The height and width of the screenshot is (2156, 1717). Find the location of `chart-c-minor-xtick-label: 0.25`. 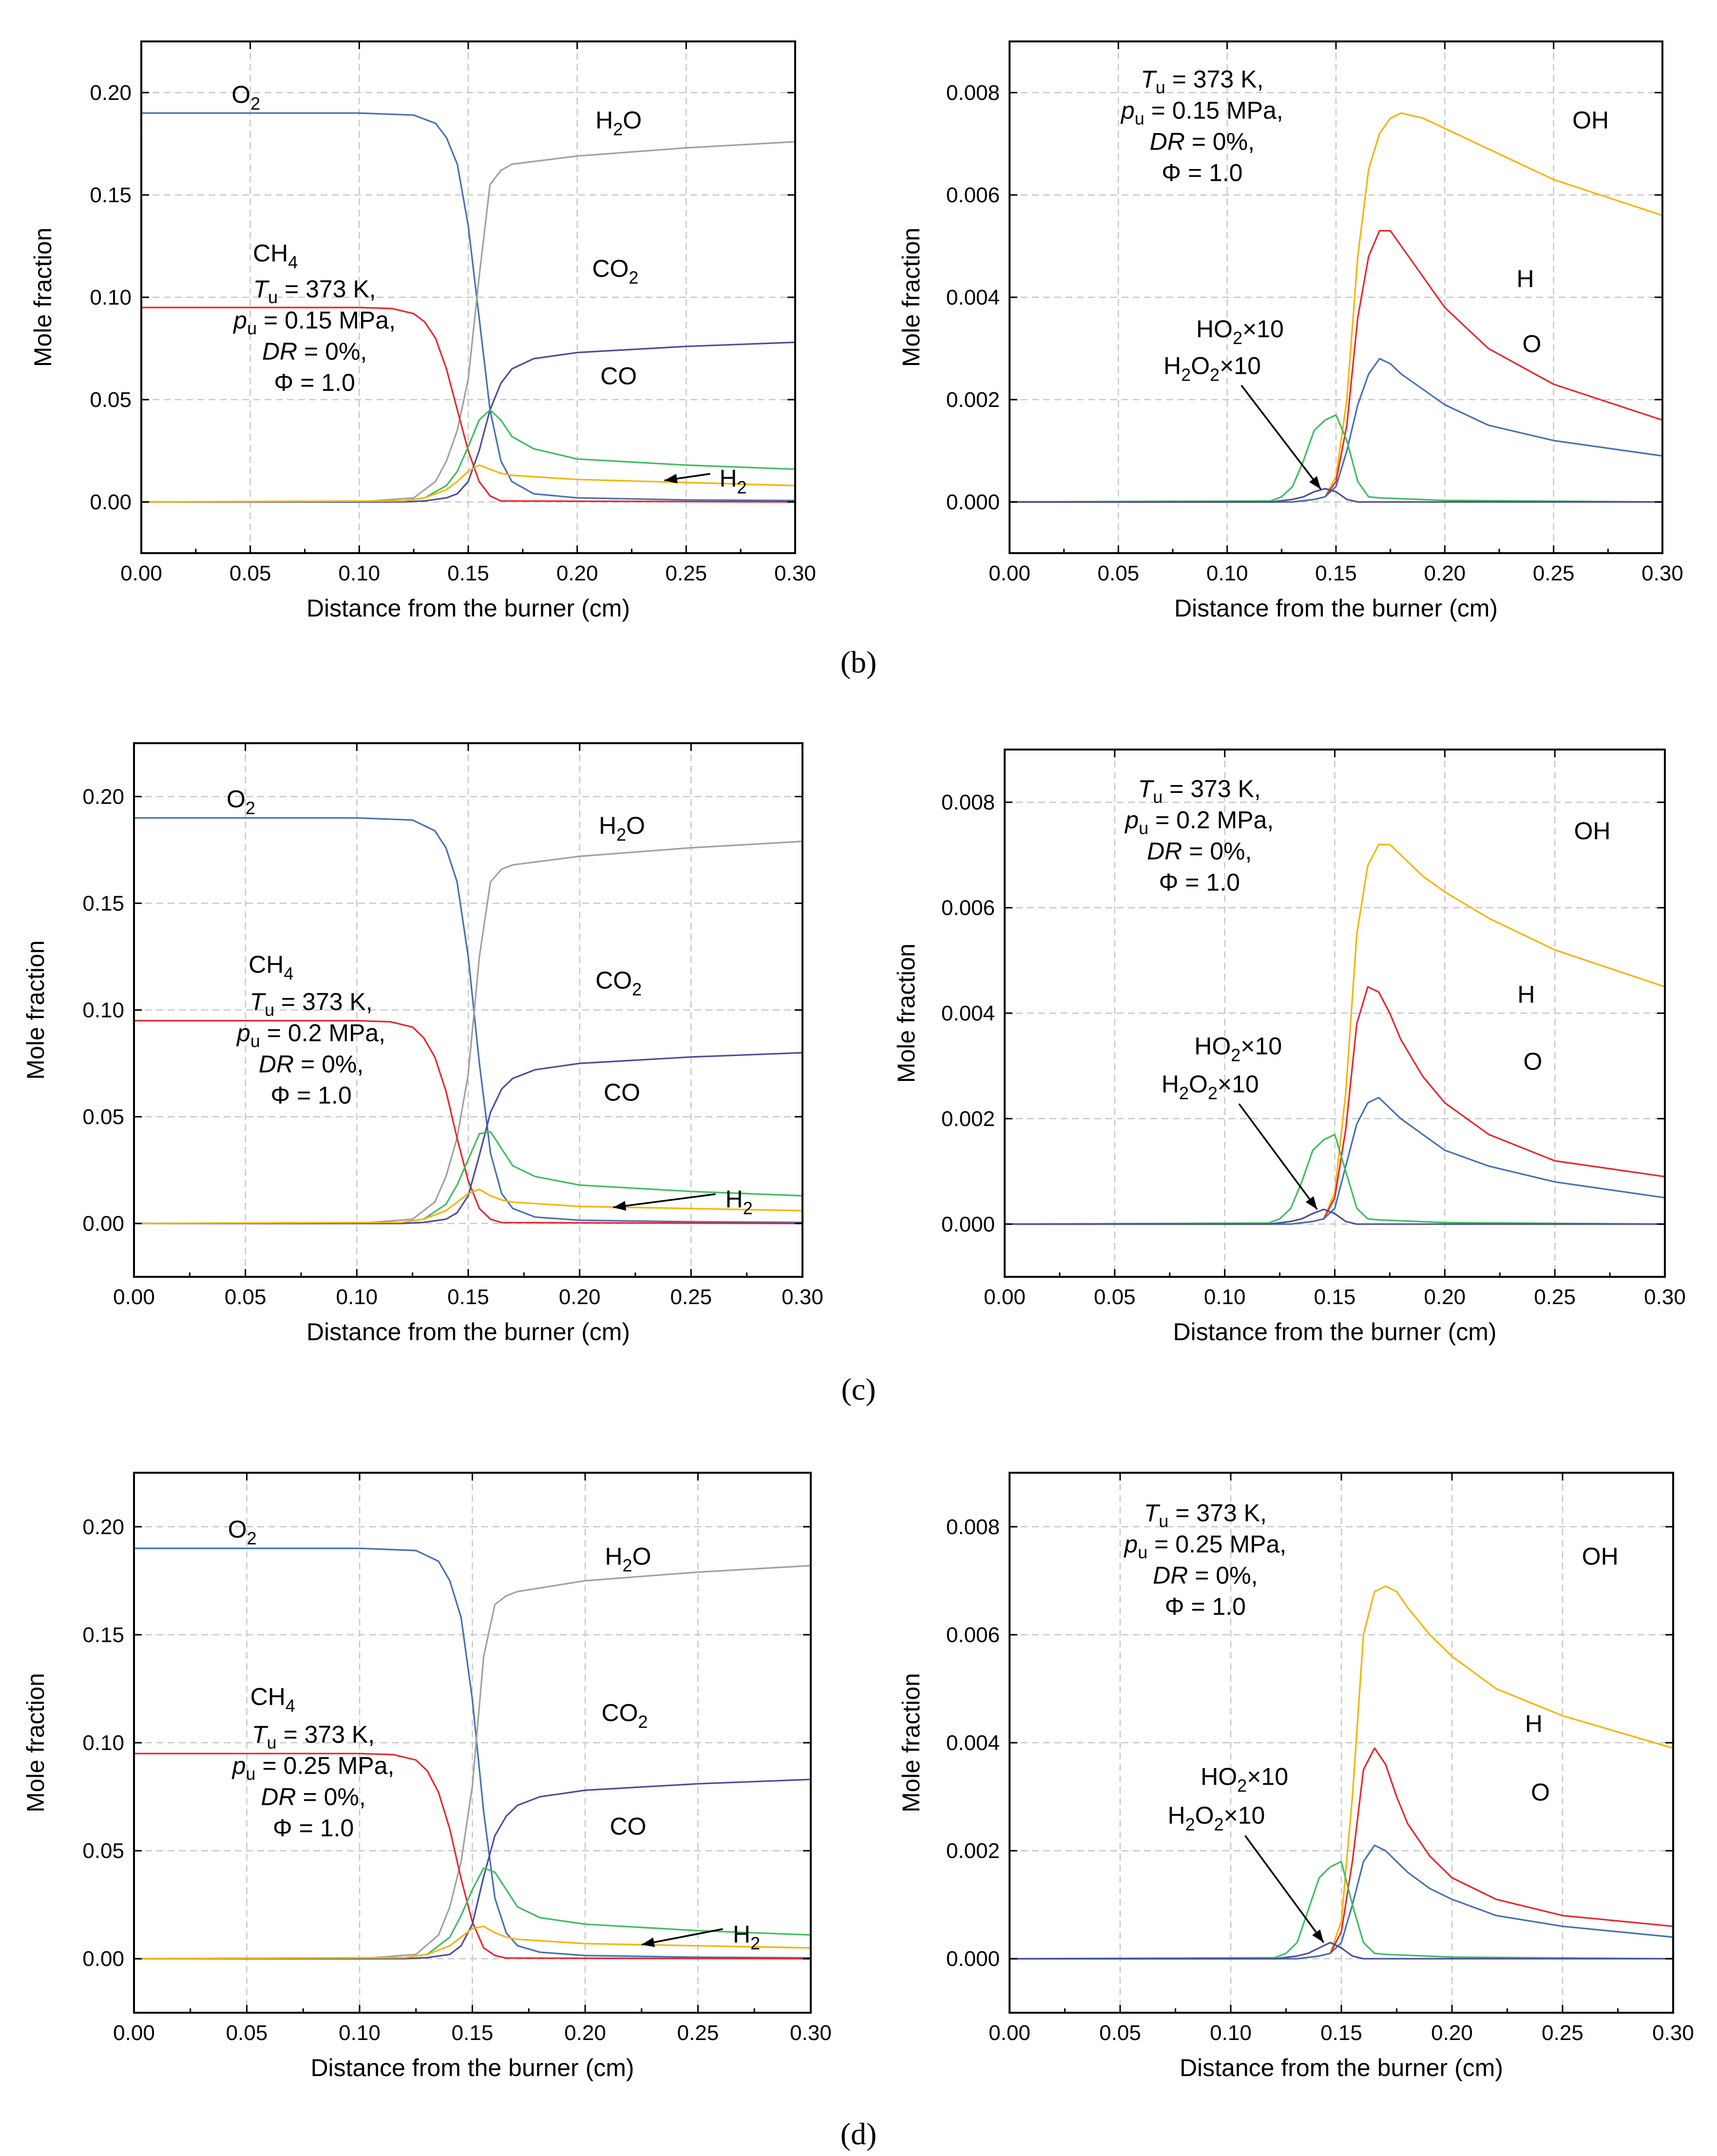

chart-c-minor-xtick-label: 0.25 is located at coordinates (1555, 1297).